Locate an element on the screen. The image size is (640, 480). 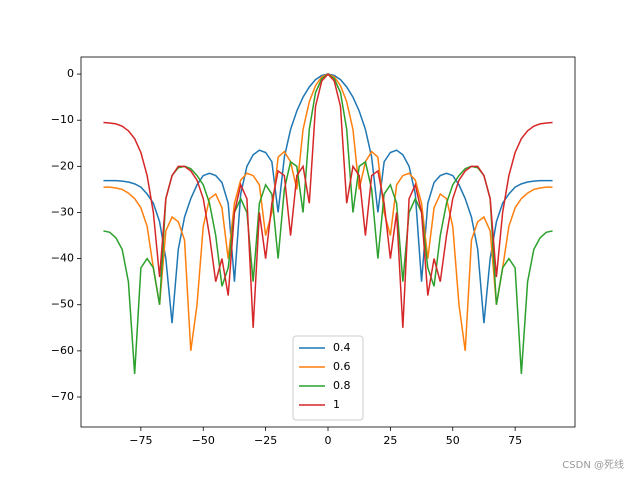
x-tick-label: −25 is located at coordinates (265, 440).